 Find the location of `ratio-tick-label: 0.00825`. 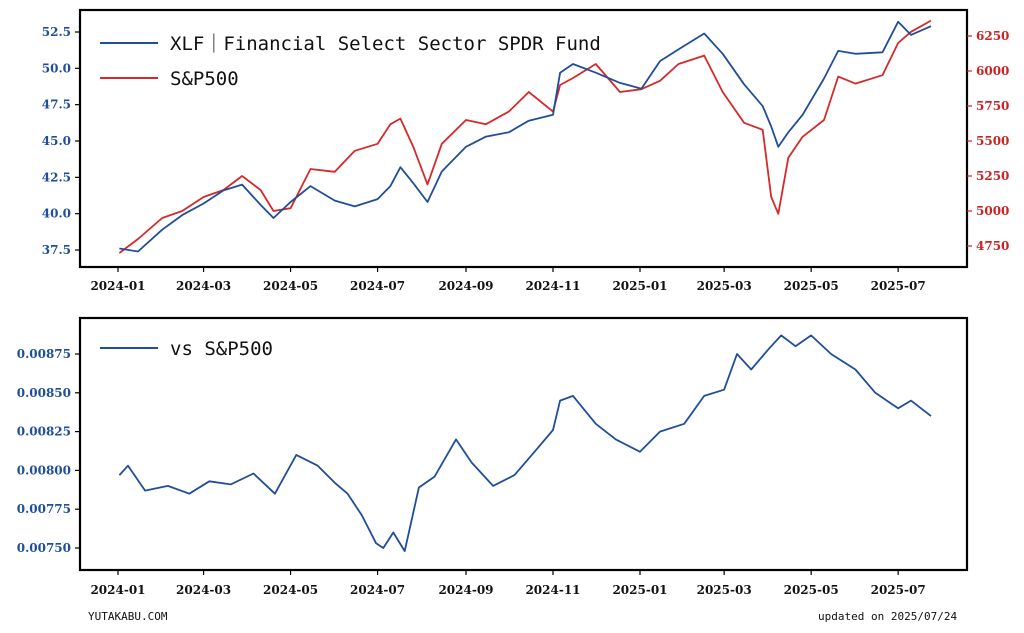

ratio-tick-label: 0.00825 is located at coordinates (44, 432).